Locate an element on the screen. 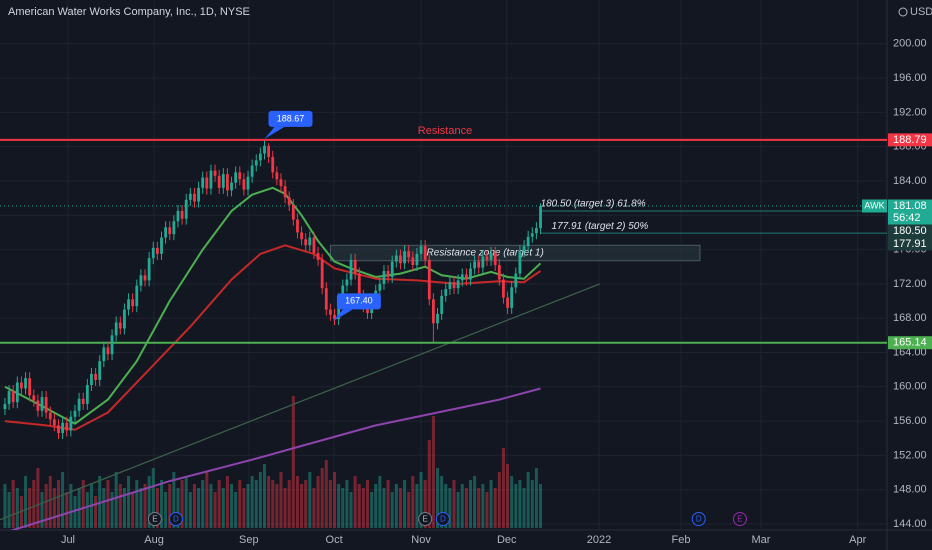 The image size is (932, 550). x-tick-label: Nov is located at coordinates (421, 540).